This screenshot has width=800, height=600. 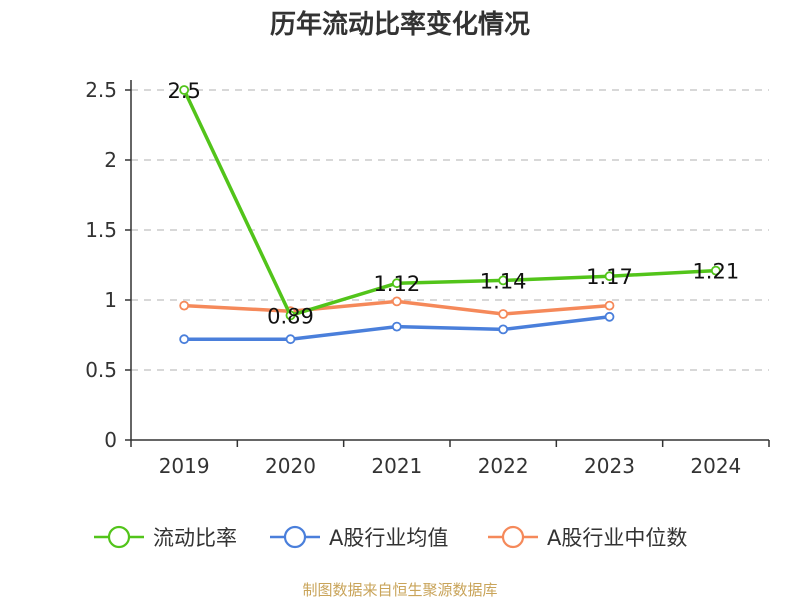 I want to click on data-label: 0.89, so click(x=290, y=316).